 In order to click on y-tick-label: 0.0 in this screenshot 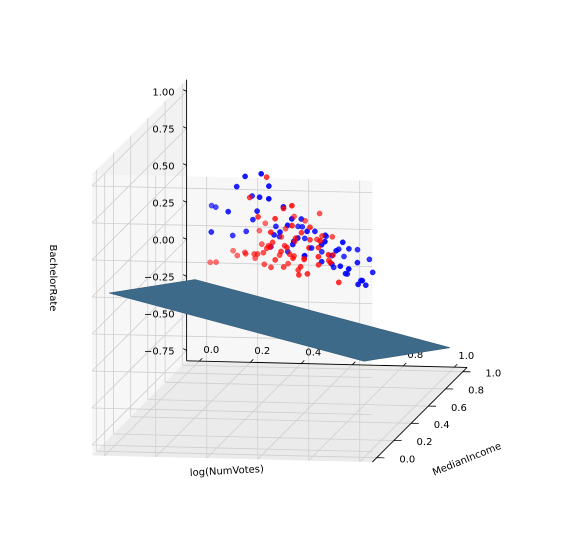, I will do `click(407, 459)`.